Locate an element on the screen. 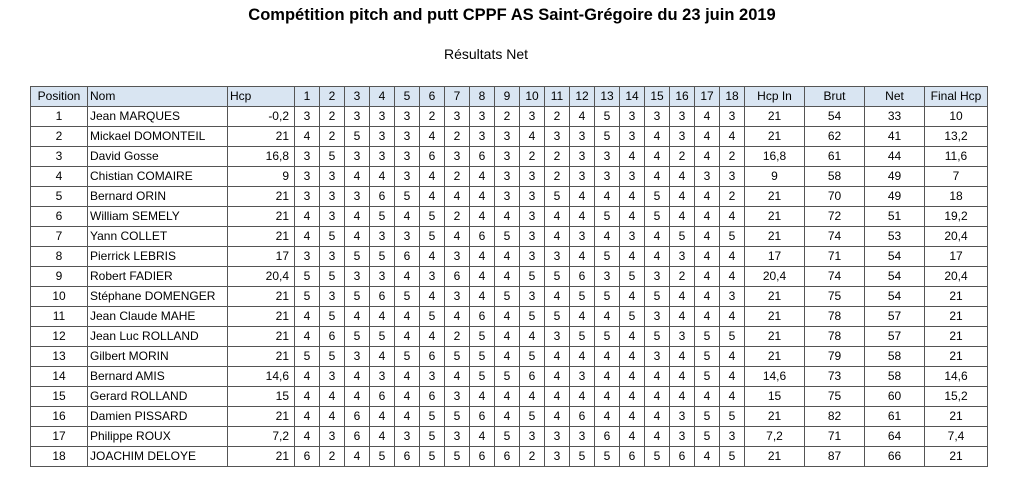 The image size is (1024, 486). net-cell: 58 is located at coordinates (894, 376).